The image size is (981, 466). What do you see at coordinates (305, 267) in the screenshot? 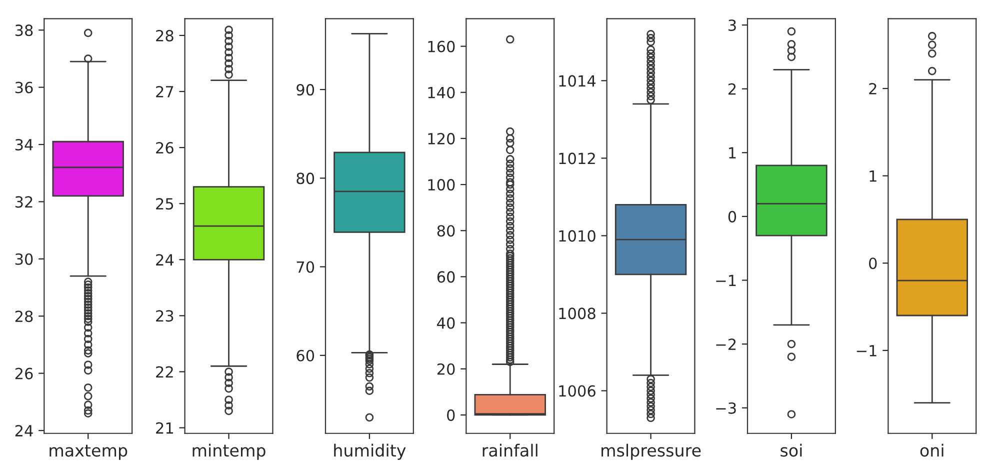
I see `y-tick-label: 70` at bounding box center [305, 267].